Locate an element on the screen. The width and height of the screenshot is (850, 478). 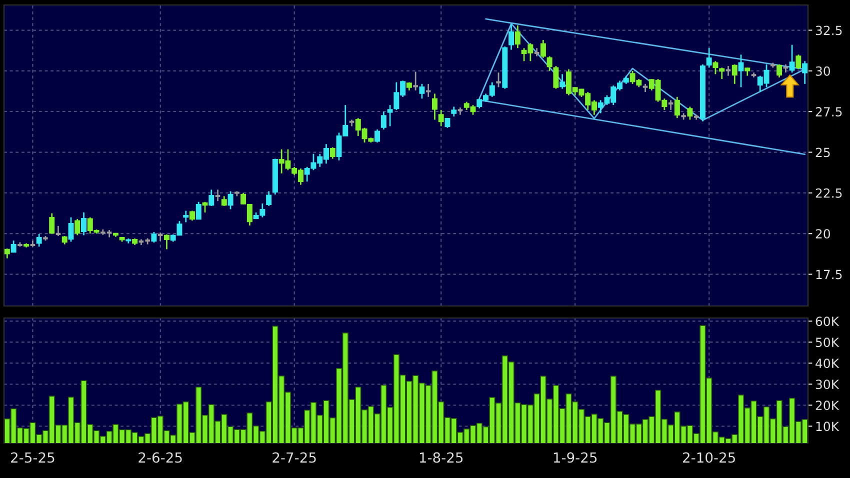
y-tick-label: 27.5 is located at coordinates (829, 111).